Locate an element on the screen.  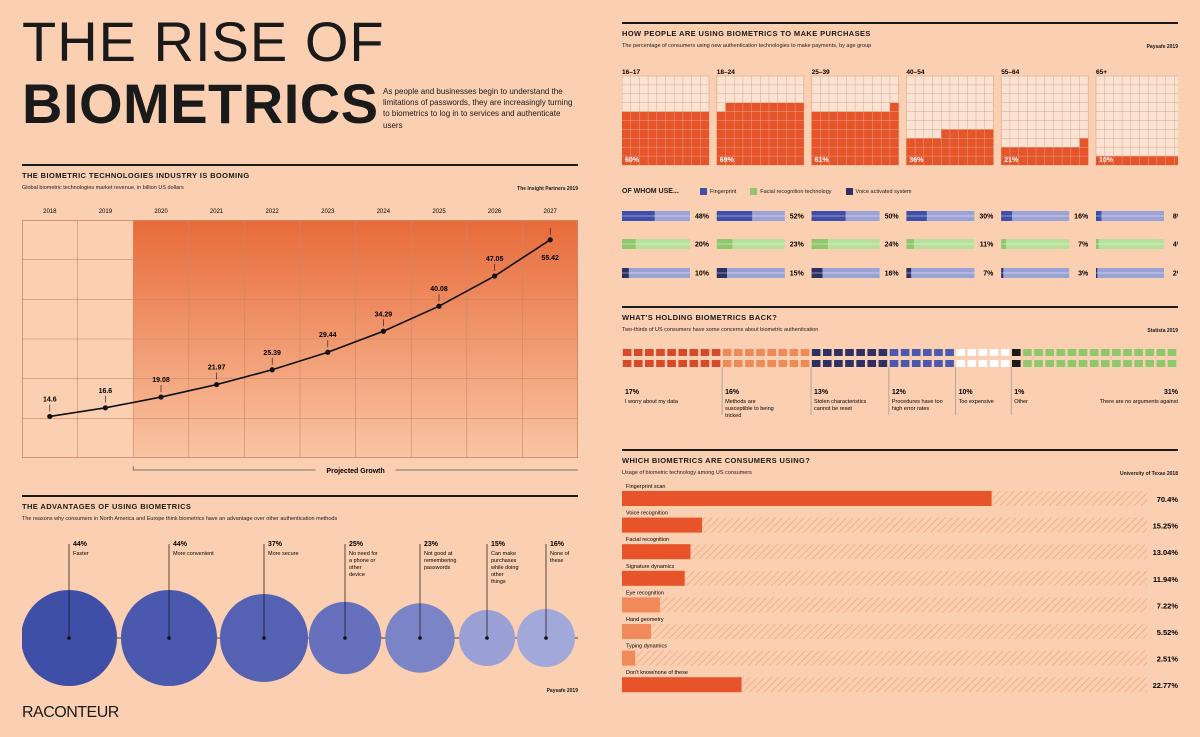
holding-header: WHAT'S HOLDING BIOMETRICS BACK? is located at coordinates (700, 317).